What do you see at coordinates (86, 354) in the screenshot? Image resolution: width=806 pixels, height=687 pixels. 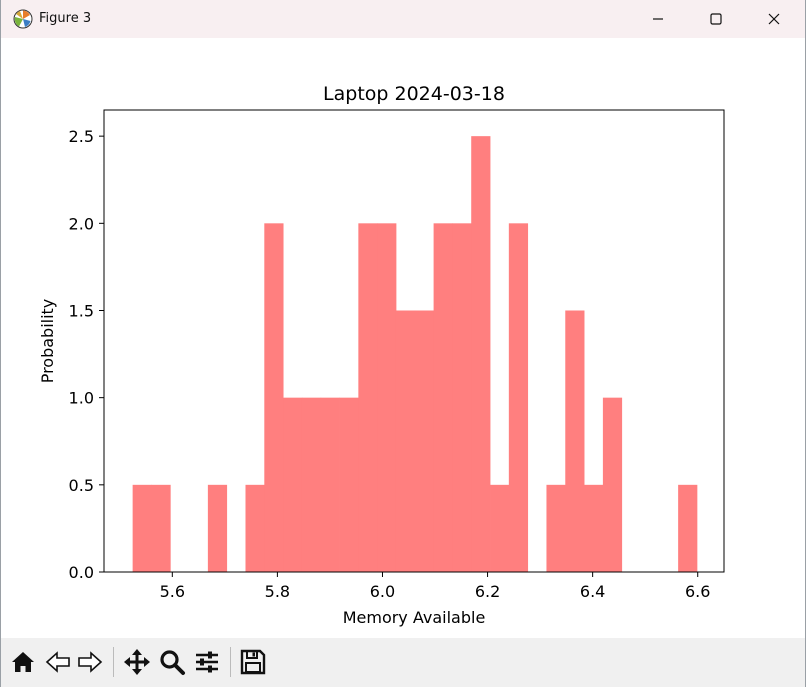 I see `y-ticks-group: 0.0 0.5 1.0 1.5 2.0 2.5` at bounding box center [86, 354].